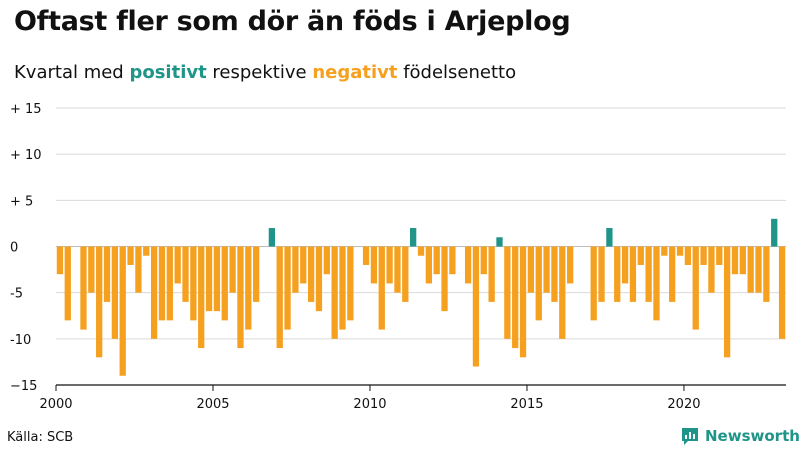 This screenshot has width=800, height=450. Describe the element at coordinates (752, 436) in the screenshot. I see `brand-name: Newsworthy` at that location.